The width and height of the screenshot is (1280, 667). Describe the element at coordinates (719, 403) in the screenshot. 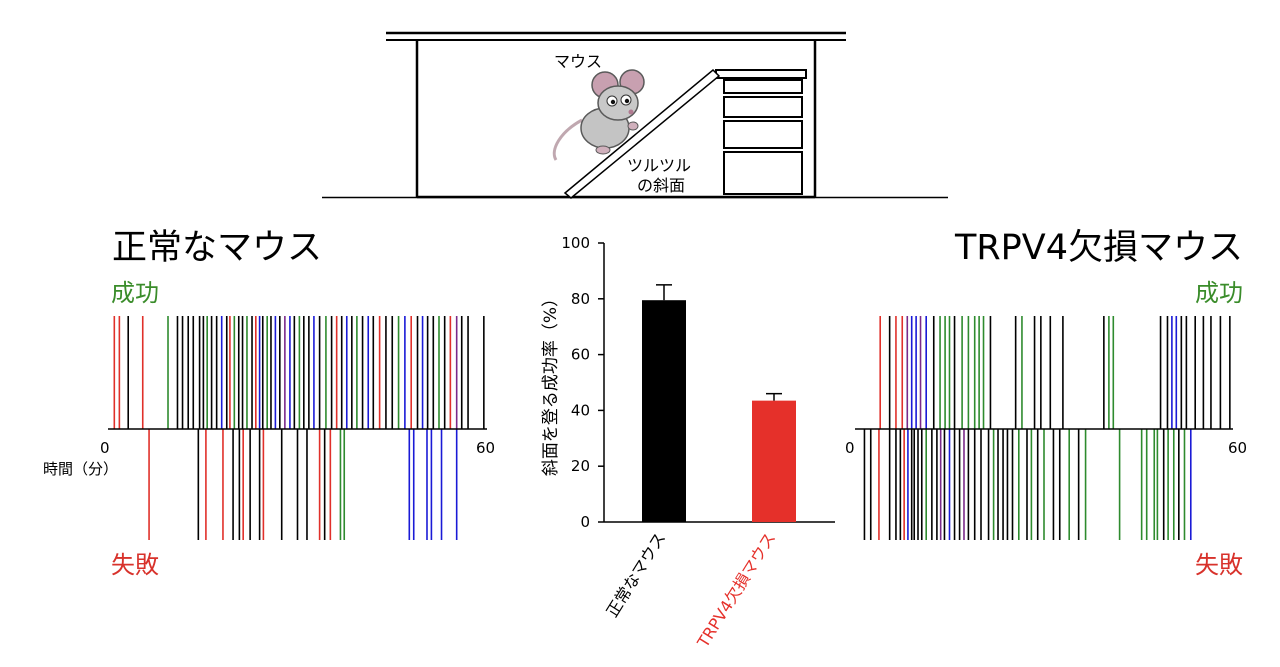

I see `bar-marks` at that location.